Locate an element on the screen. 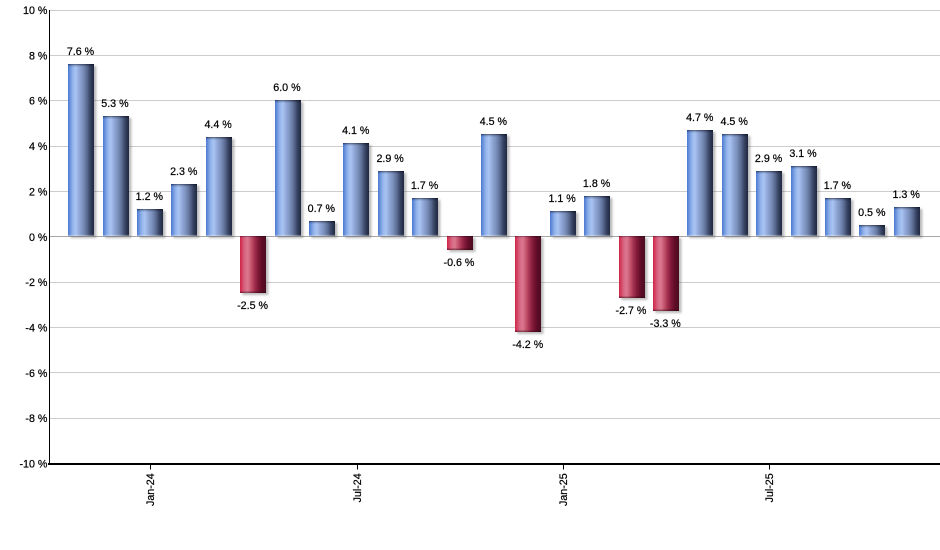 The height and width of the screenshot is (550, 940). svg-text: 1.2 % is located at coordinates (150, 197).